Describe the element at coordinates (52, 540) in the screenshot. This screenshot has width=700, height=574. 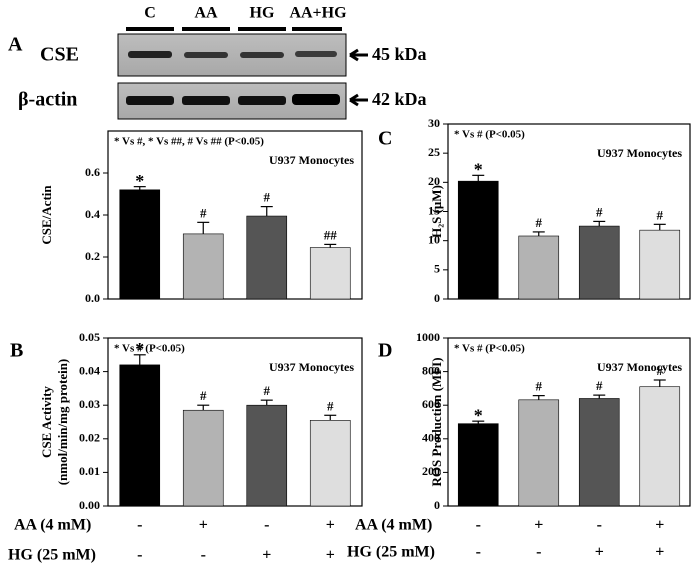
I see `treatments-left: AA (4 mM) HG (25 mM)` at that location.